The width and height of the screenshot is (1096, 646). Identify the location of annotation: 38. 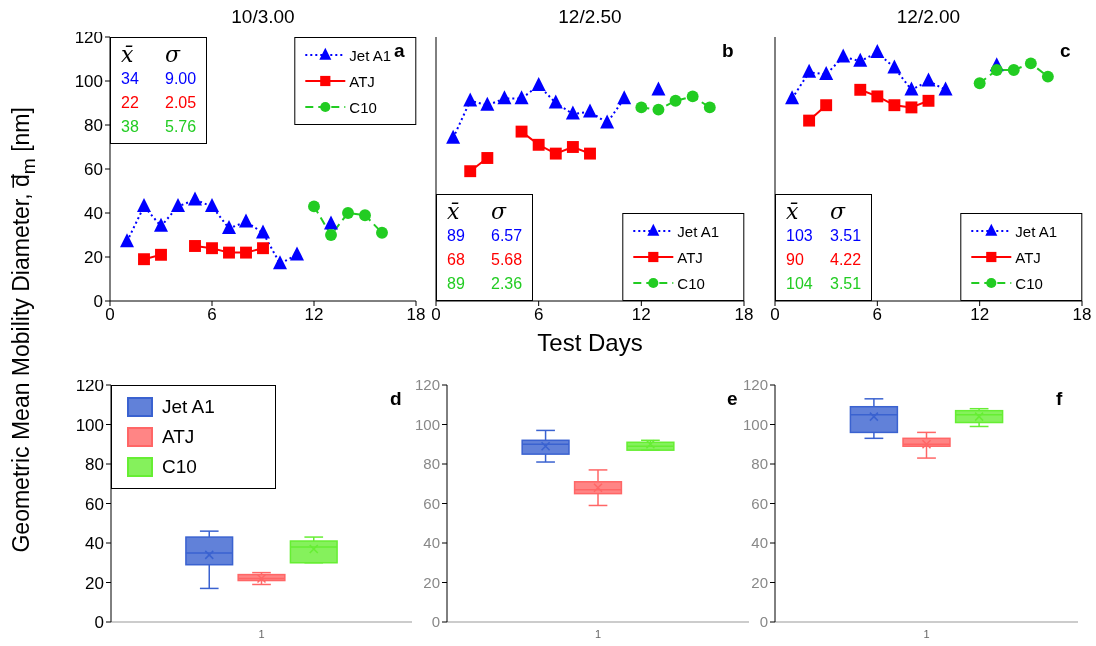
(130, 127).